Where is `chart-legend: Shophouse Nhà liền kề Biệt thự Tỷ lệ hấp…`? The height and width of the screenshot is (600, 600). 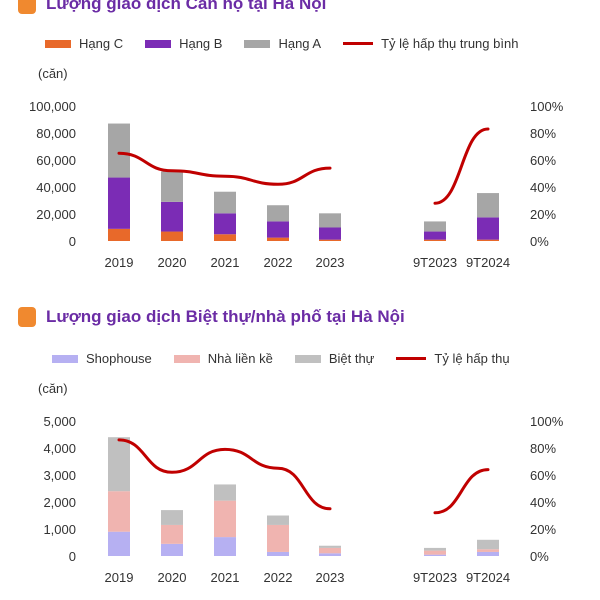 chart-legend: Shophouse Nhà liền kề Biệt thự Tỷ lệ hấp… is located at coordinates (292, 358).